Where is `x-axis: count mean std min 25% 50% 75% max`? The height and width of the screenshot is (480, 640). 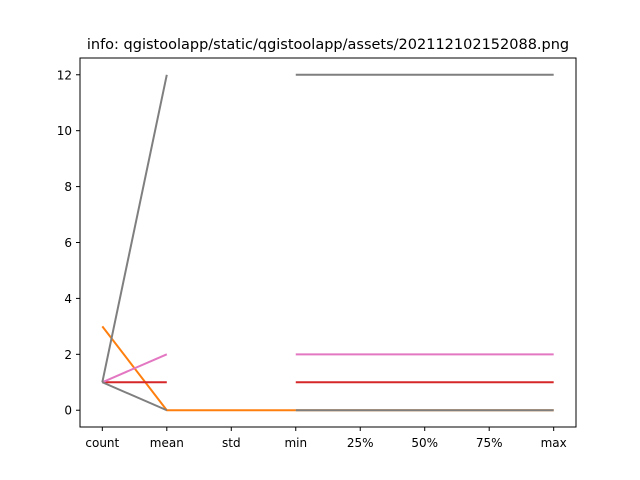 x-axis: count mean std min 25% 50% 75% max is located at coordinates (326, 438).